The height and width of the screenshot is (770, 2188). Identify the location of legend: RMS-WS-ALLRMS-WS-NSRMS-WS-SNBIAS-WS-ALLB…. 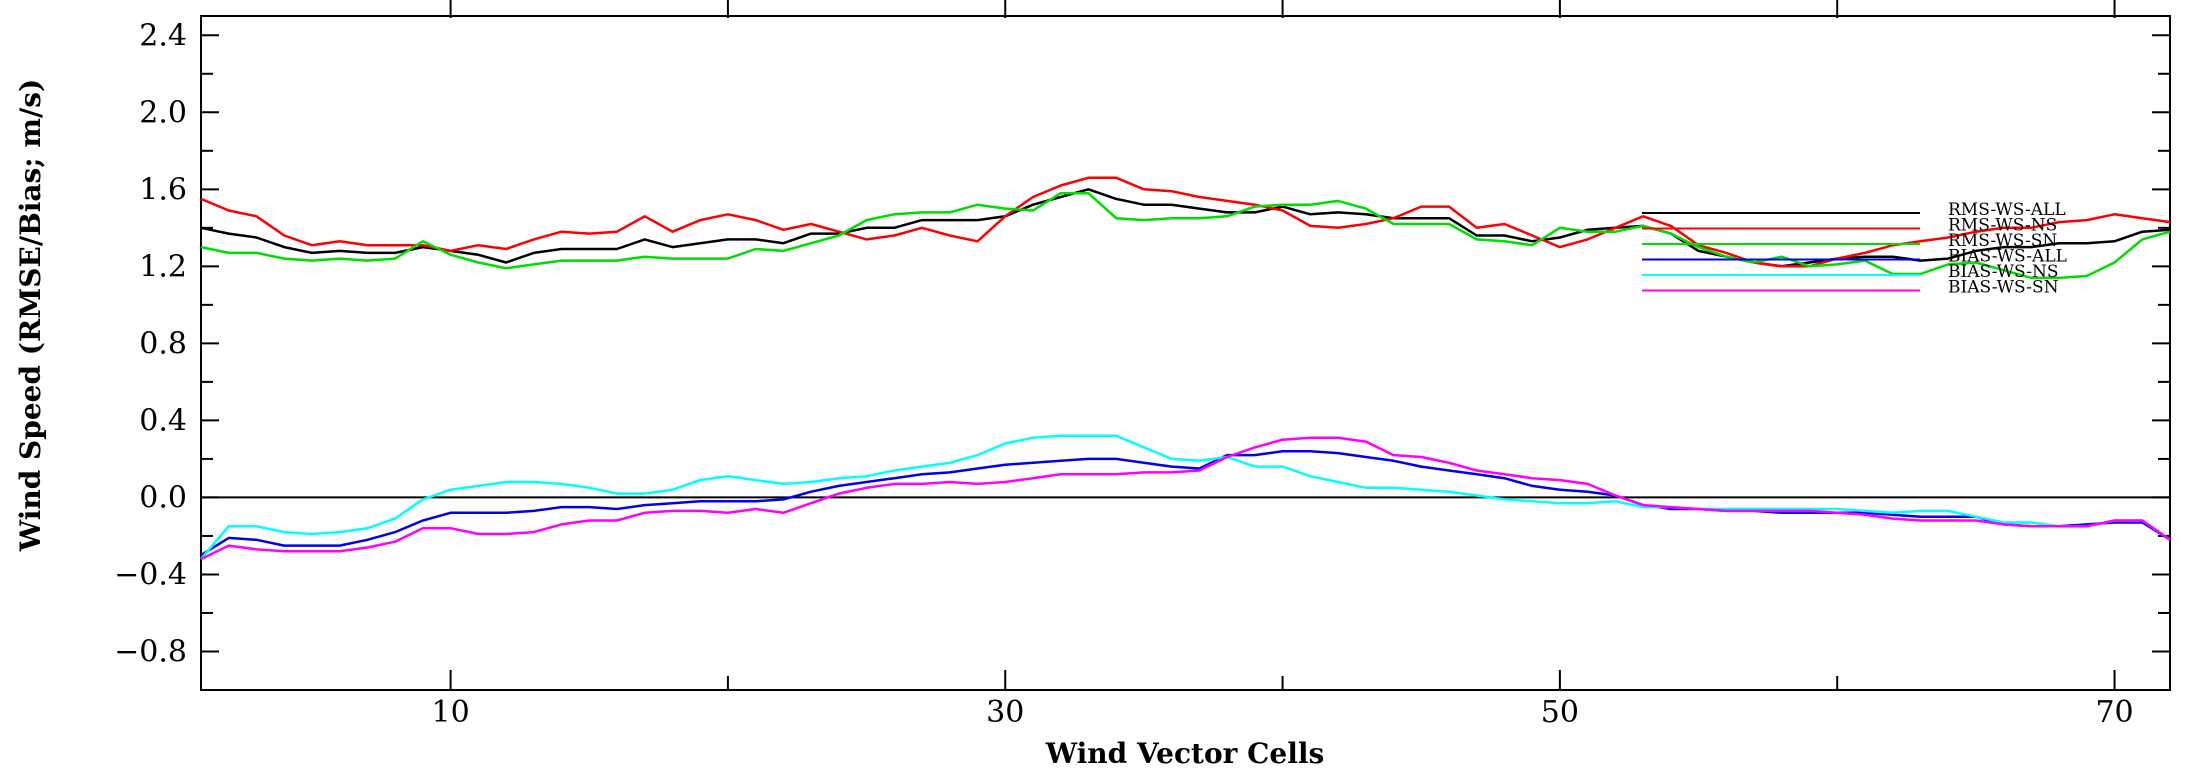
(1854, 249).